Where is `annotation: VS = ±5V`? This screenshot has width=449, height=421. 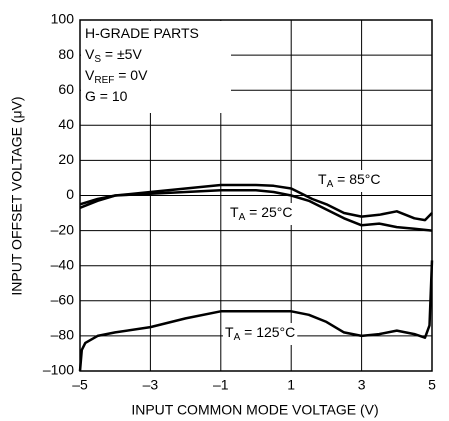 annotation: VS = ±5V is located at coordinates (113, 55).